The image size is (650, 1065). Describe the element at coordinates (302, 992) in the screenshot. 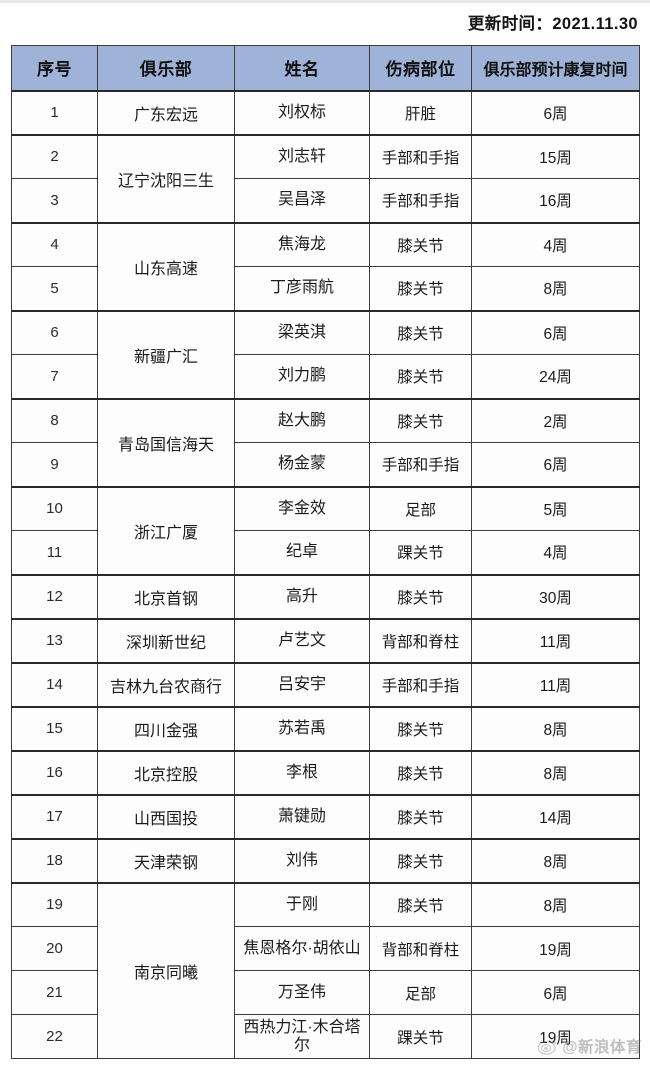

I see `cell-name: 万圣伟` at that location.